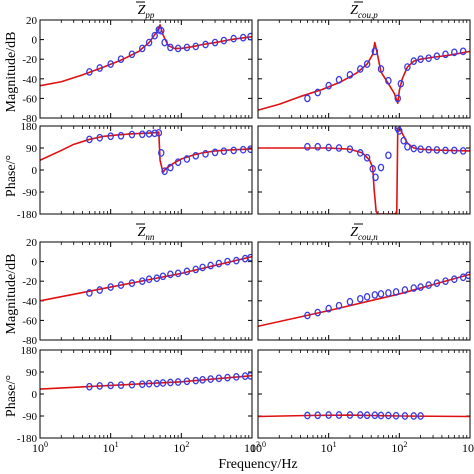 Image resolution: width=474 pixels, height=474 pixels. What do you see at coordinates (32, 243) in the screenshot?
I see `magnitude-2-ytick-label: 20` at bounding box center [32, 243].